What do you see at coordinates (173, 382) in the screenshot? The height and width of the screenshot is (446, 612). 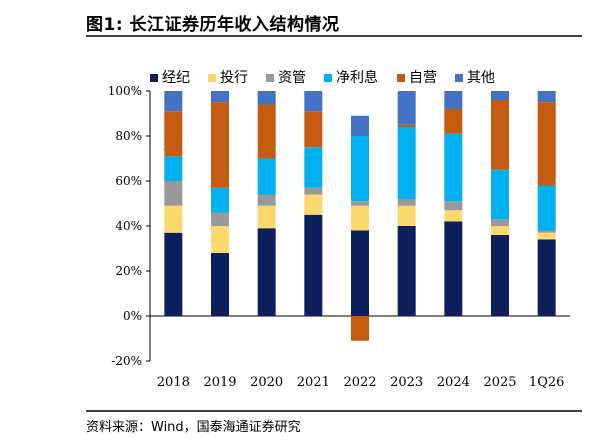 I see `x-tick-label-1: 2018` at bounding box center [173, 382].